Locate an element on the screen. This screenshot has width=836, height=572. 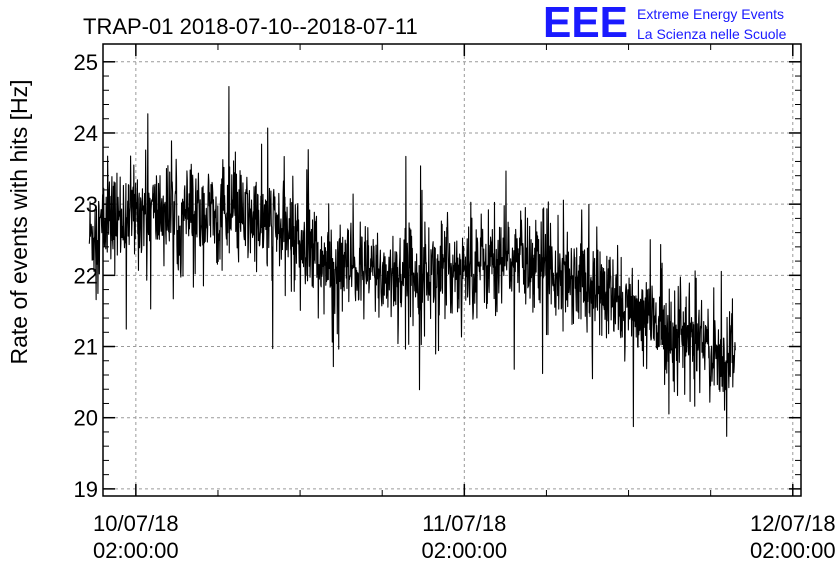
x-tick-date: 10/07/18 is located at coordinates (136, 523).